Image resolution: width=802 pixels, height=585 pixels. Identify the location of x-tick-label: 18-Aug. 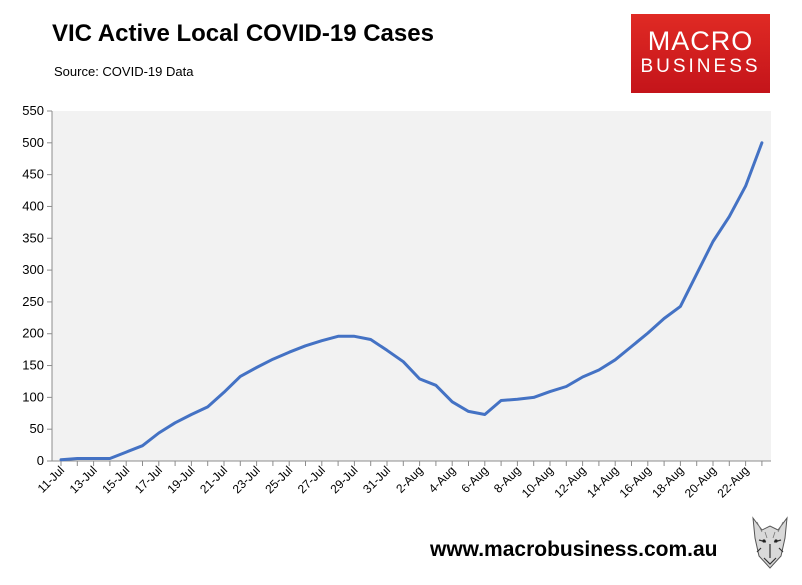
(667, 481).